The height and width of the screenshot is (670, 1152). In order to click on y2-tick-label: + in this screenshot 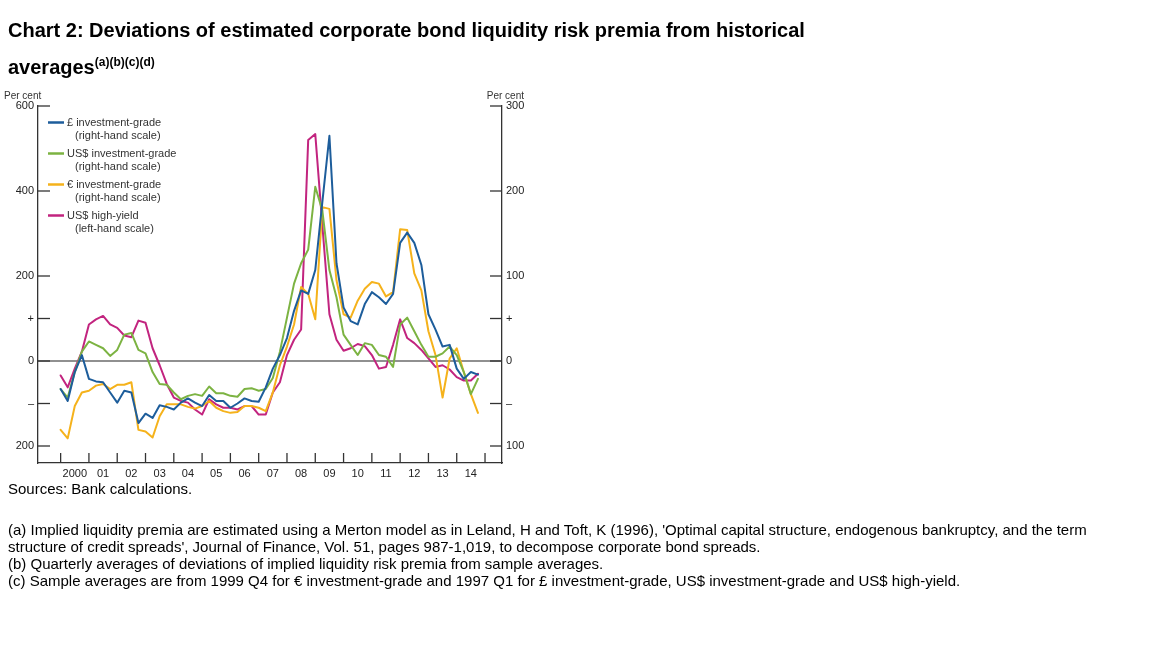, I will do `click(509, 317)`.